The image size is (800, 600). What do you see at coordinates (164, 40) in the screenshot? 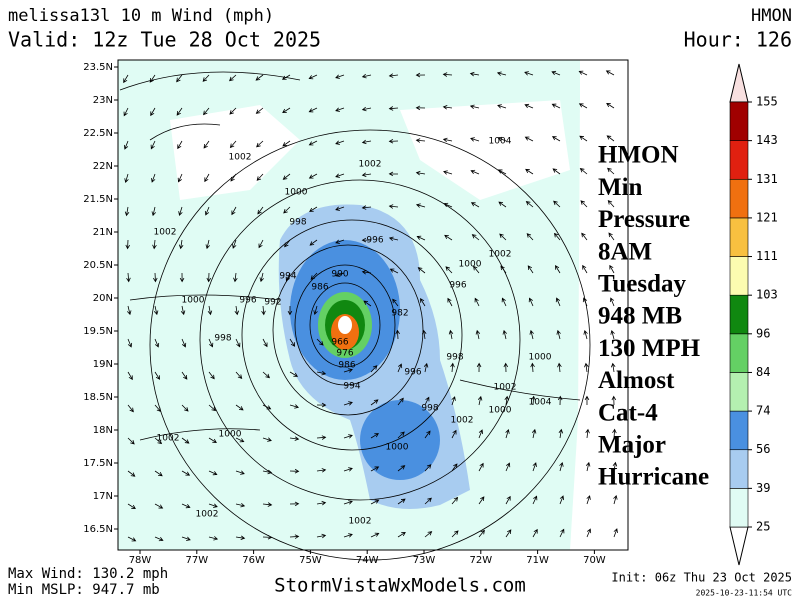
I see `valid-time: Valid: 12z Tue 28 Oct 2025` at bounding box center [164, 40].